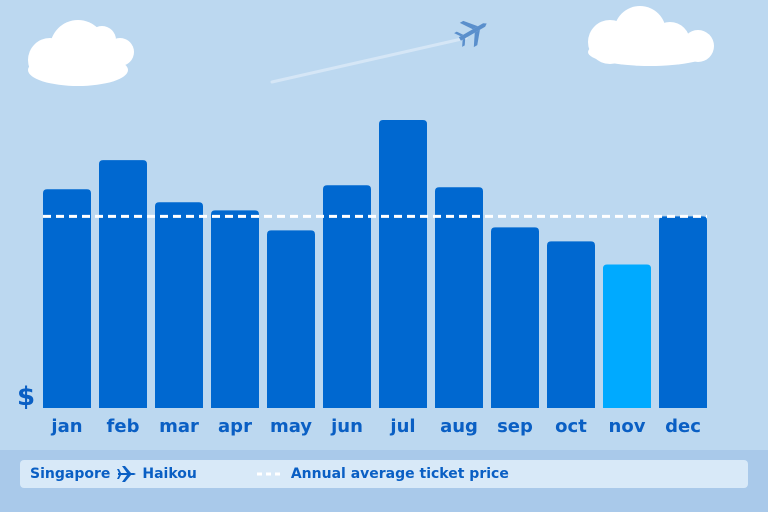  What do you see at coordinates (627, 336) in the screenshot?
I see `bar-nov` at bounding box center [627, 336].